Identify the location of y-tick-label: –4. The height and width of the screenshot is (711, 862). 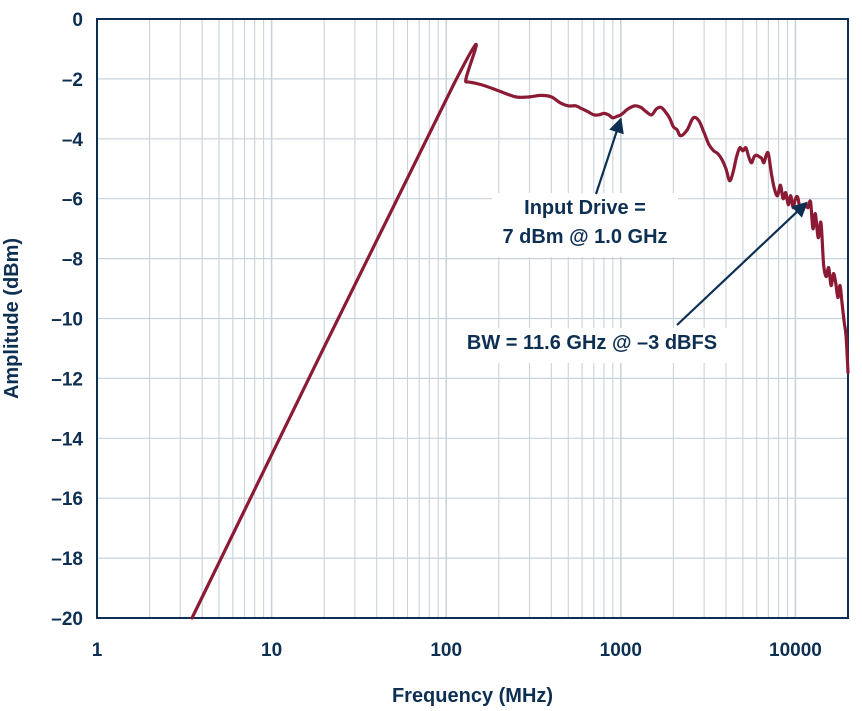
(73, 140).